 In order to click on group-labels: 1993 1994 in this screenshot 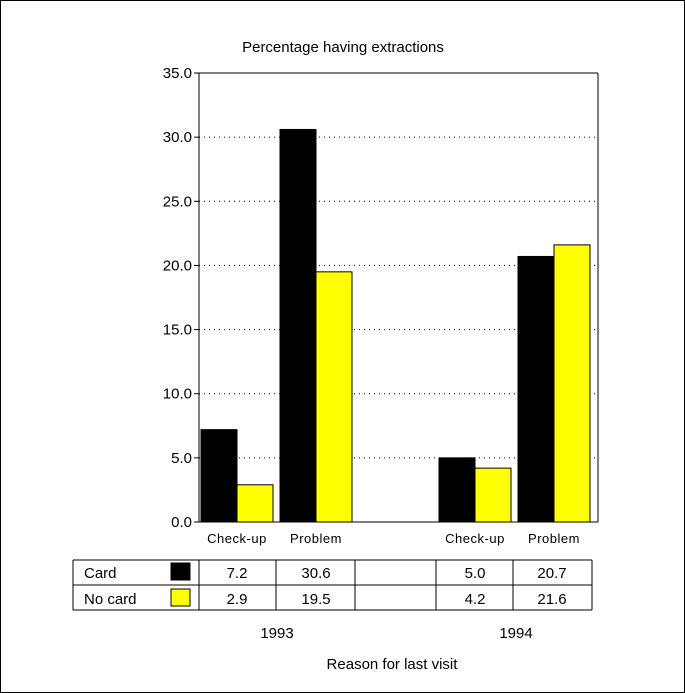, I will do `click(396, 633)`.